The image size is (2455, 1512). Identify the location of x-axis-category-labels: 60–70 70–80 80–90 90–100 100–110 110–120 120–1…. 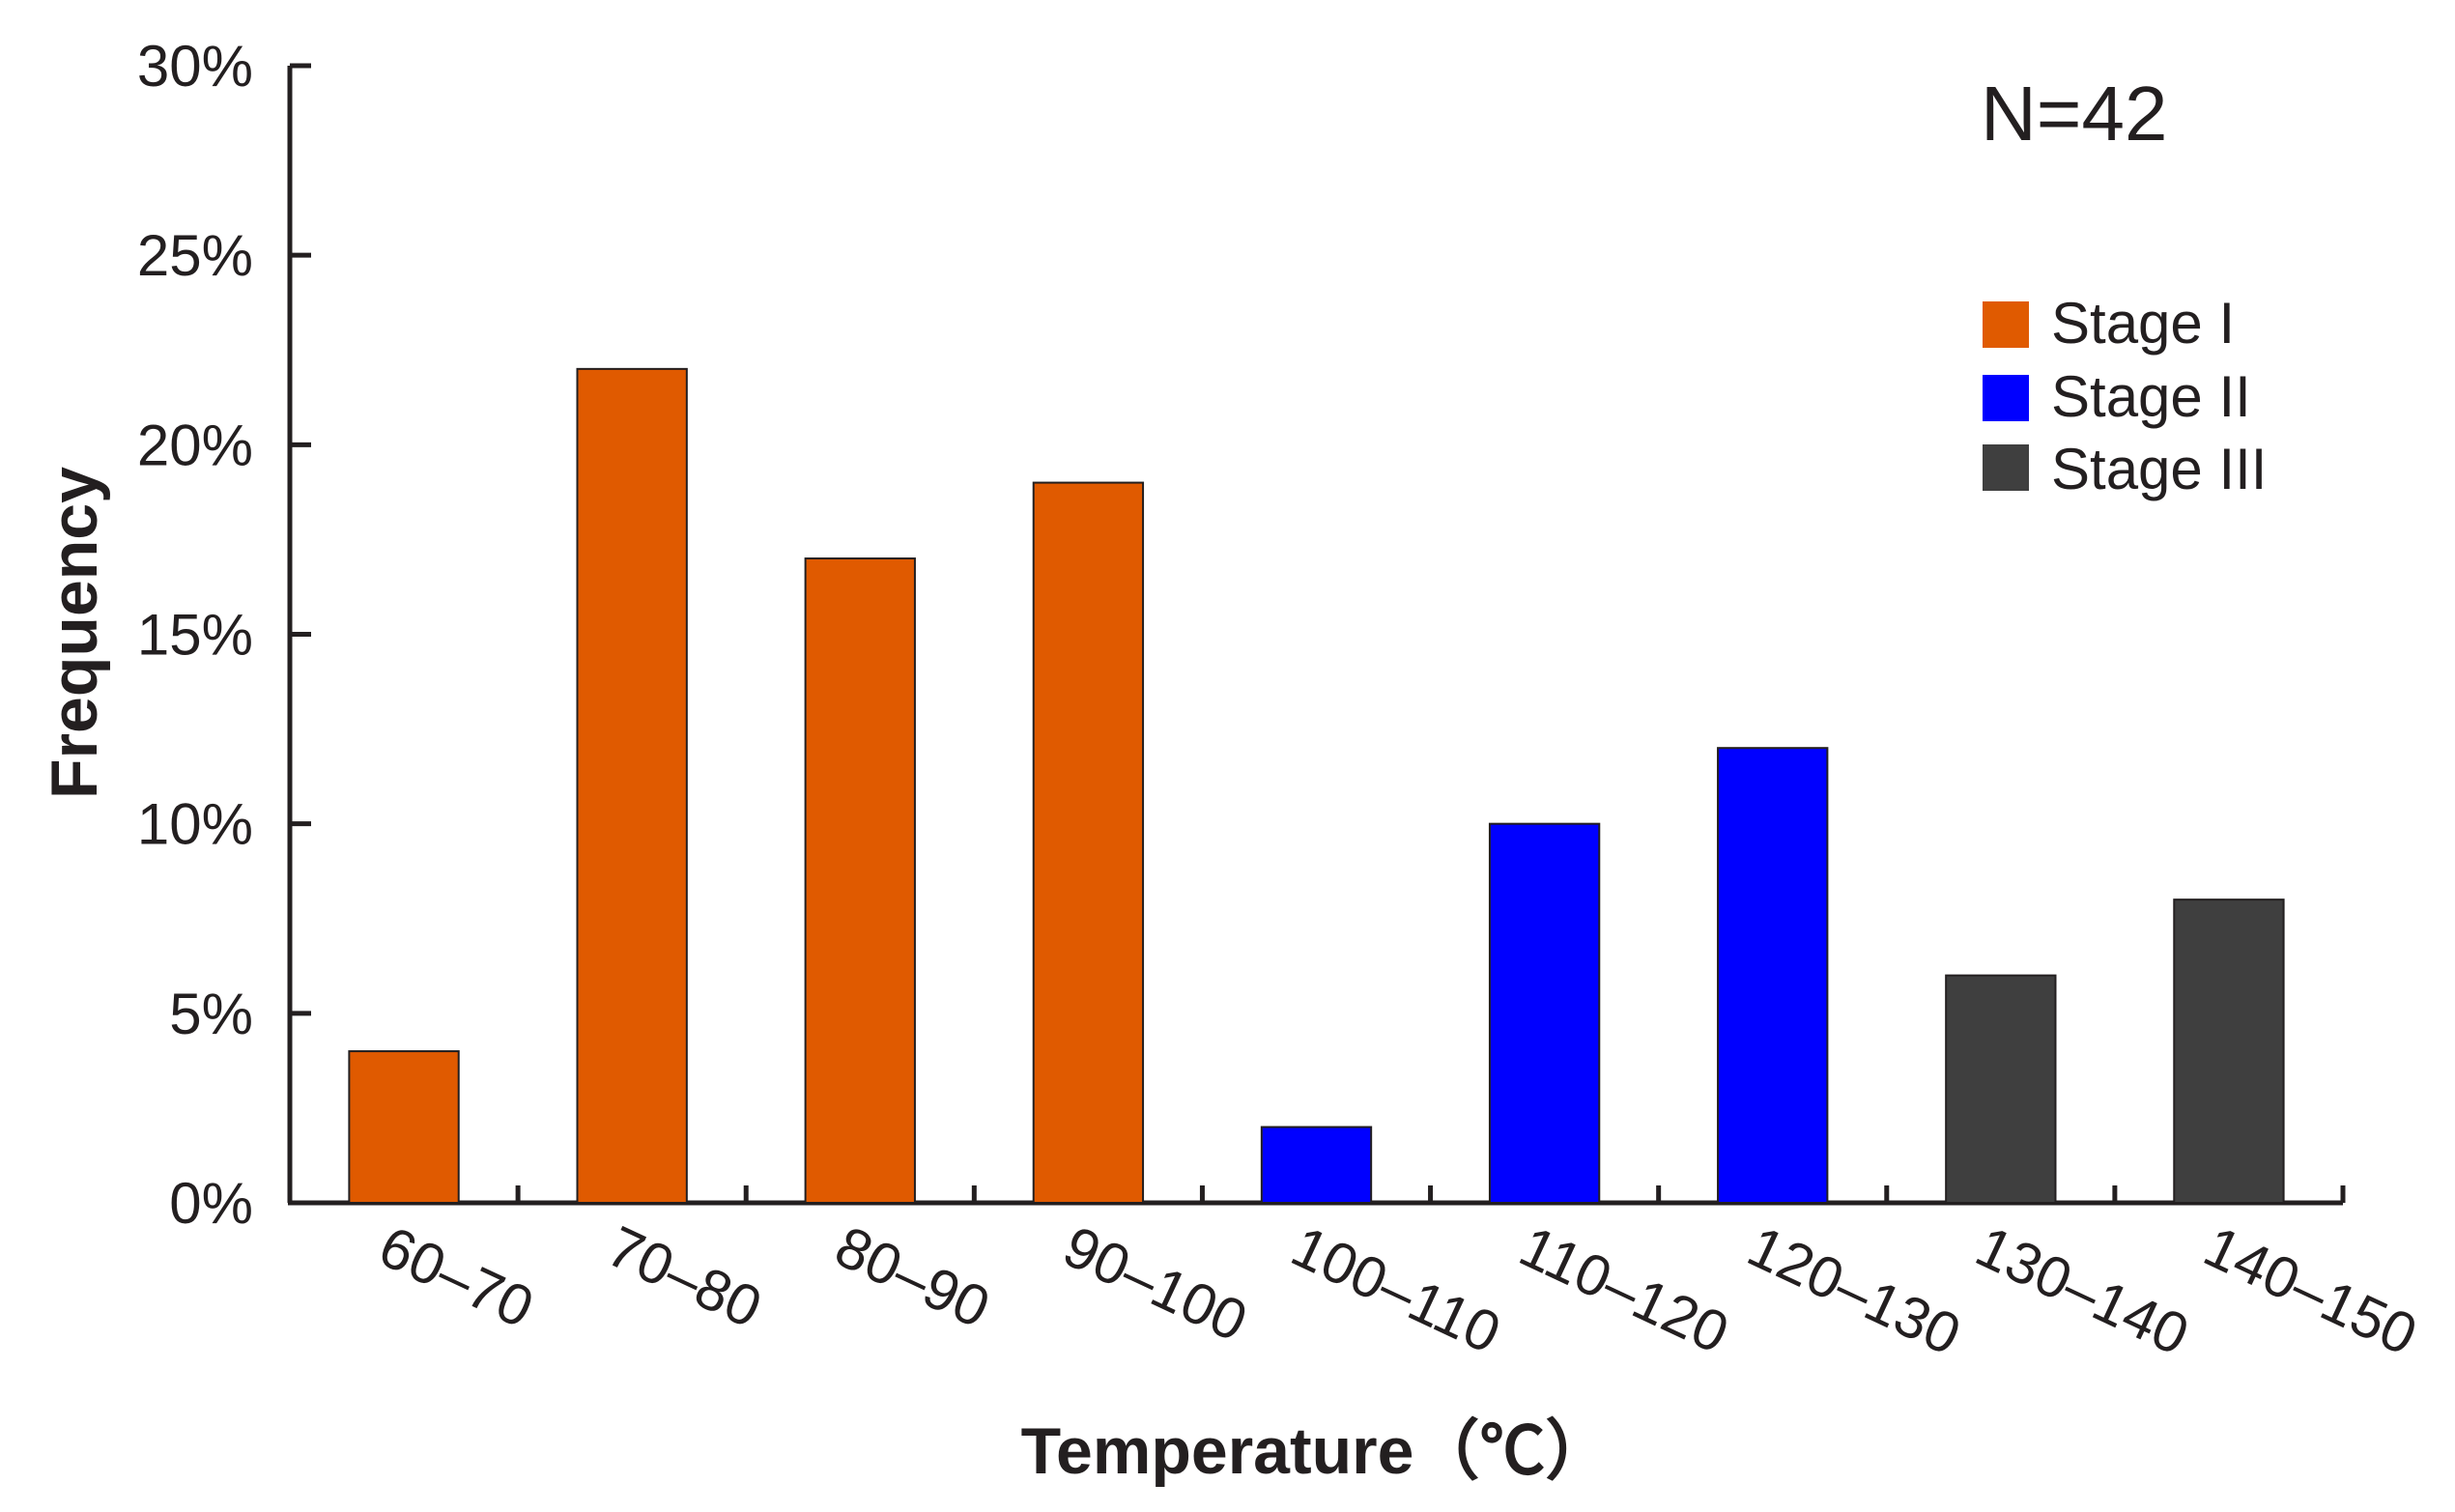
(1398, 1290).